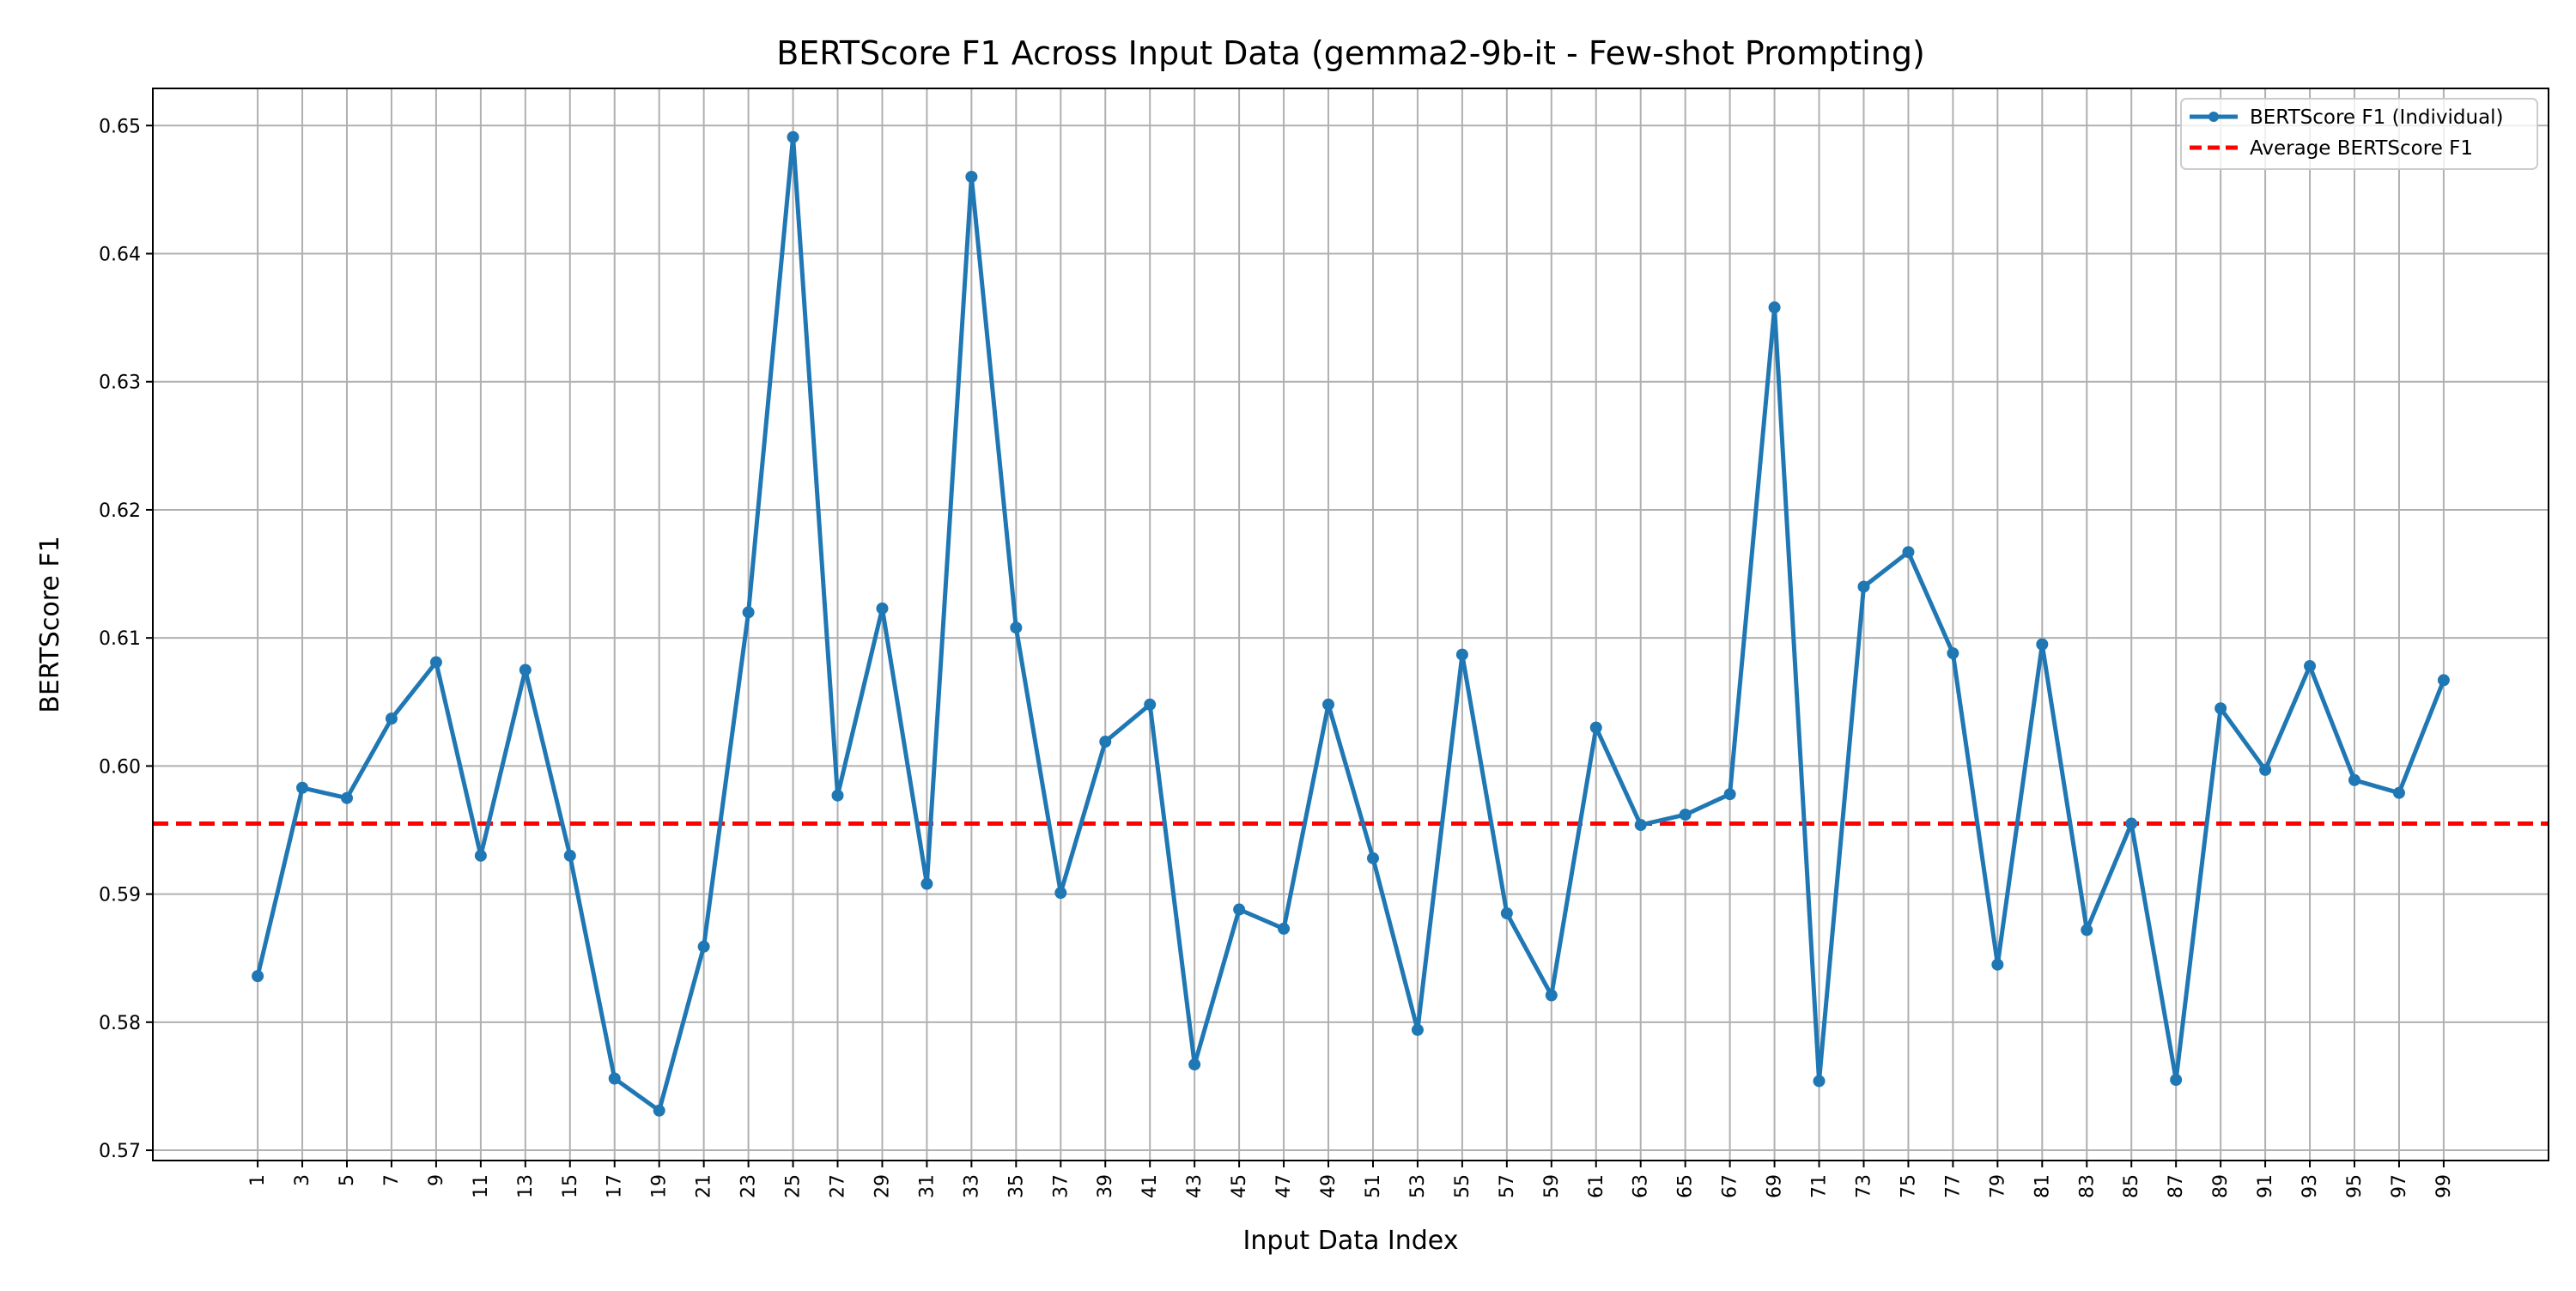 This screenshot has height=1291, width=2576. What do you see at coordinates (481, 1186) in the screenshot?
I see `x-tick-label: 11` at bounding box center [481, 1186].